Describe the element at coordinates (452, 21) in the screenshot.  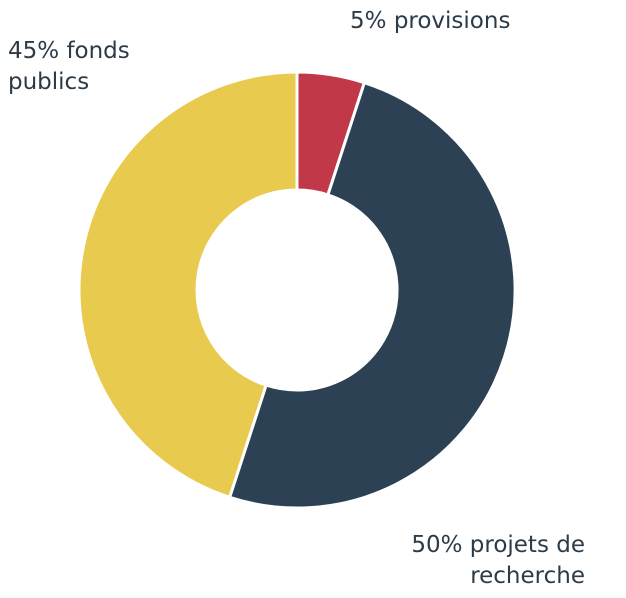
I see `category-label: provisions` at that location.